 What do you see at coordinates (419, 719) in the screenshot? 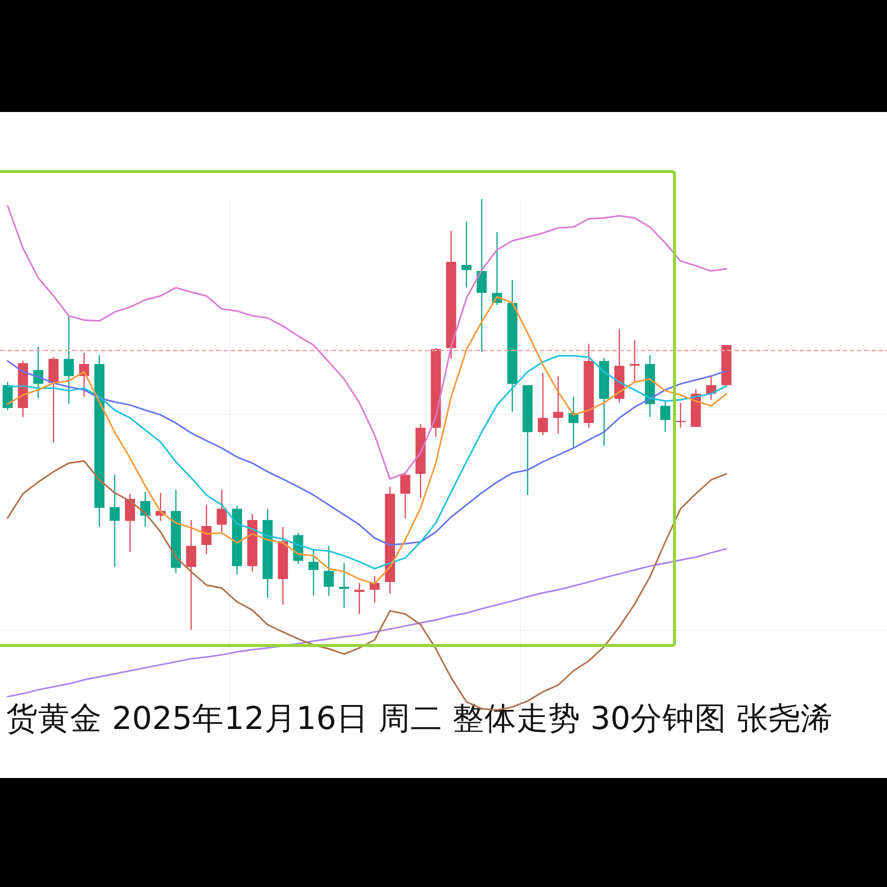
I see `text: 货黄金 2025年12月16日 周二 整体走势 30分钟图 张尧浠` at bounding box center [419, 719].